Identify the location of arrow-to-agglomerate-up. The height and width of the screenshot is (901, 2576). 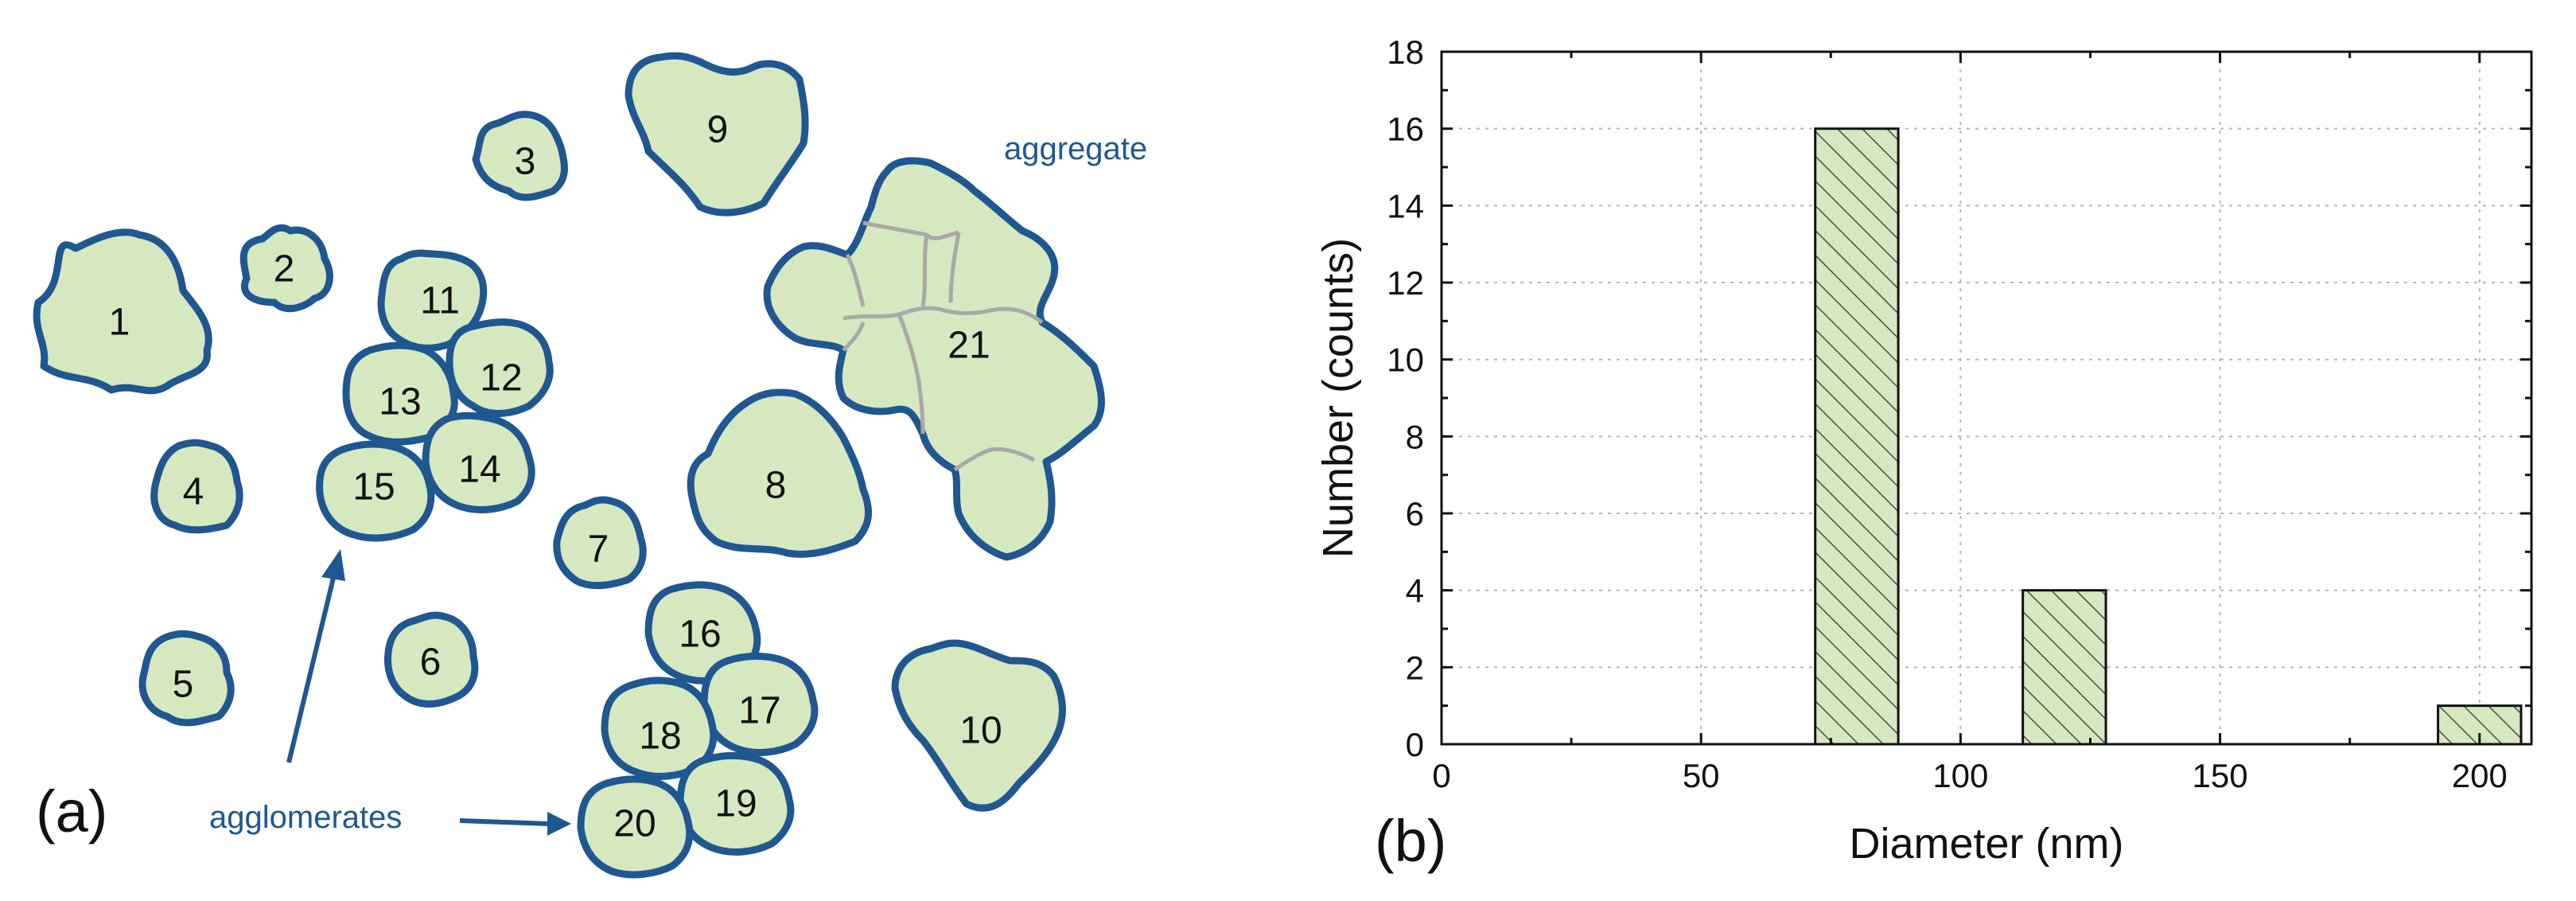
(312, 668).